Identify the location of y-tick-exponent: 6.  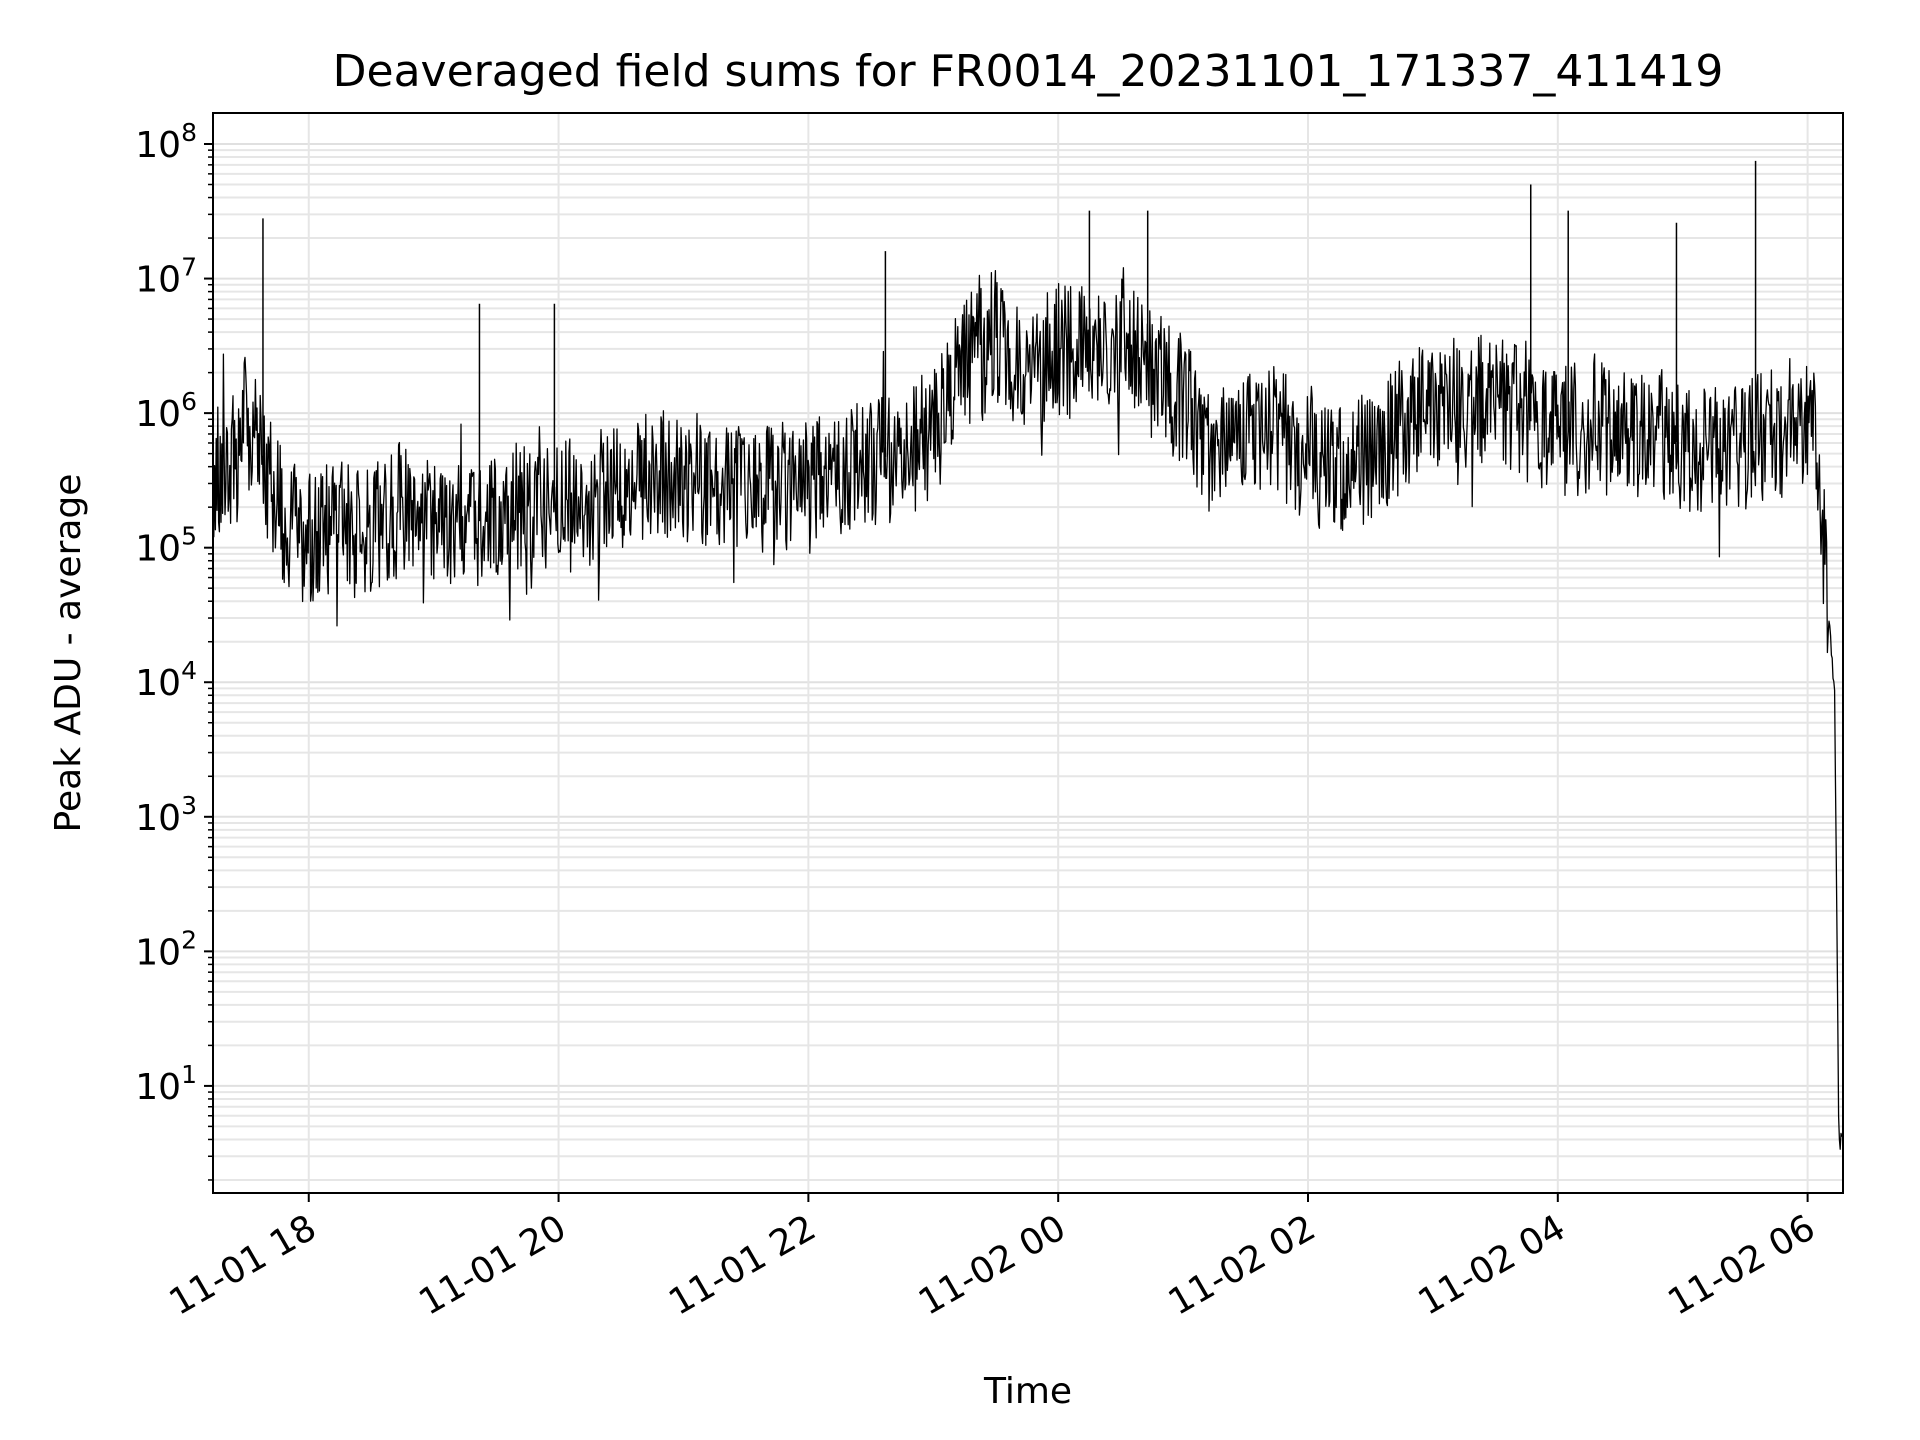
(189, 401).